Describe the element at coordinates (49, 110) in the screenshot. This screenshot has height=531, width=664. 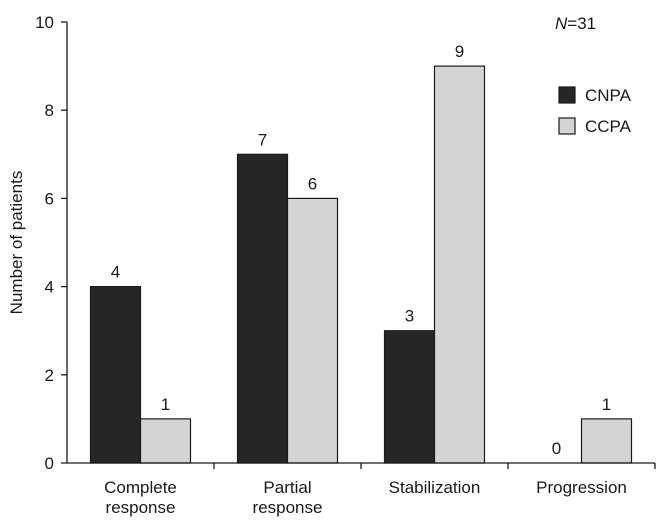
I see `y-tick-label: 8` at that location.